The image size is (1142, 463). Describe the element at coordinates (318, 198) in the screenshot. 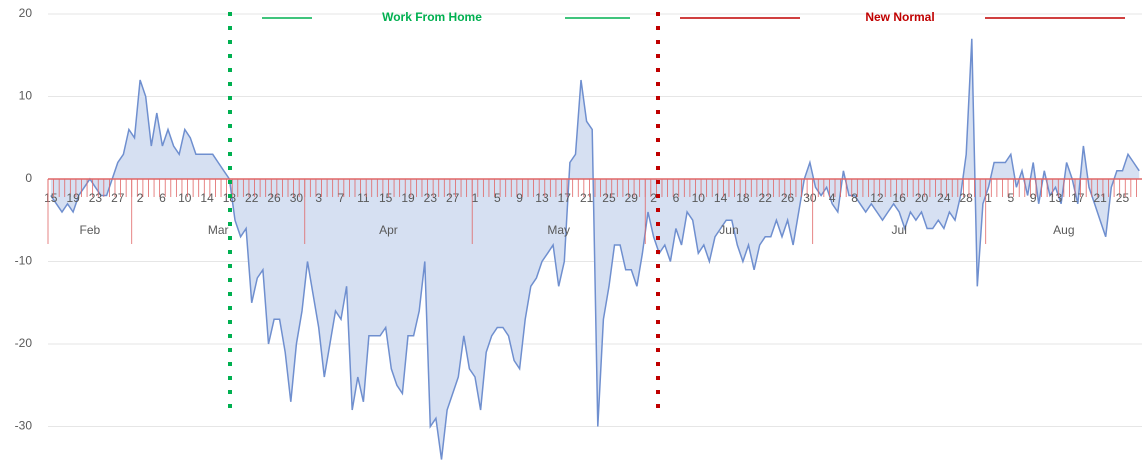

I see `x-tick-label: 3` at that location.